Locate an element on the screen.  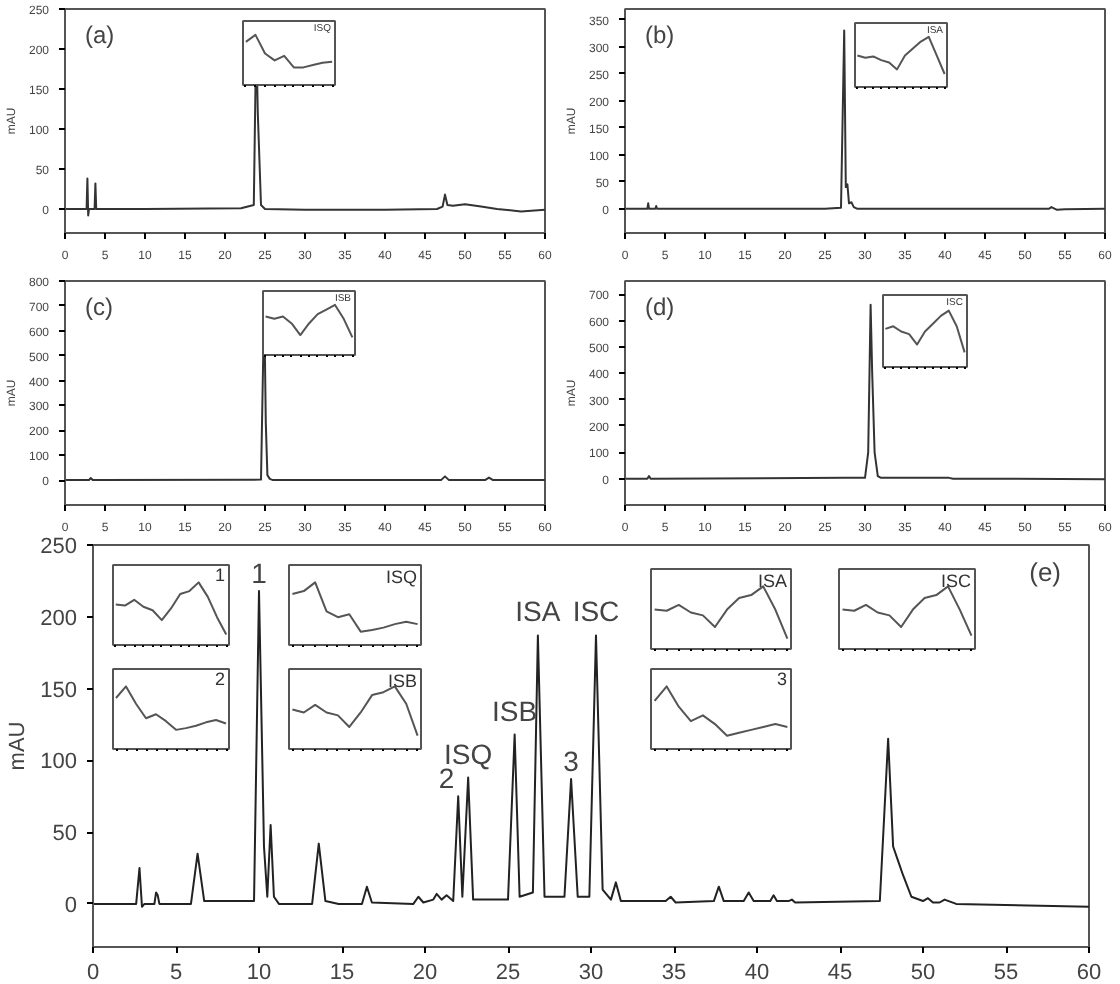
x-tick-label: 25 is located at coordinates (508, 972).